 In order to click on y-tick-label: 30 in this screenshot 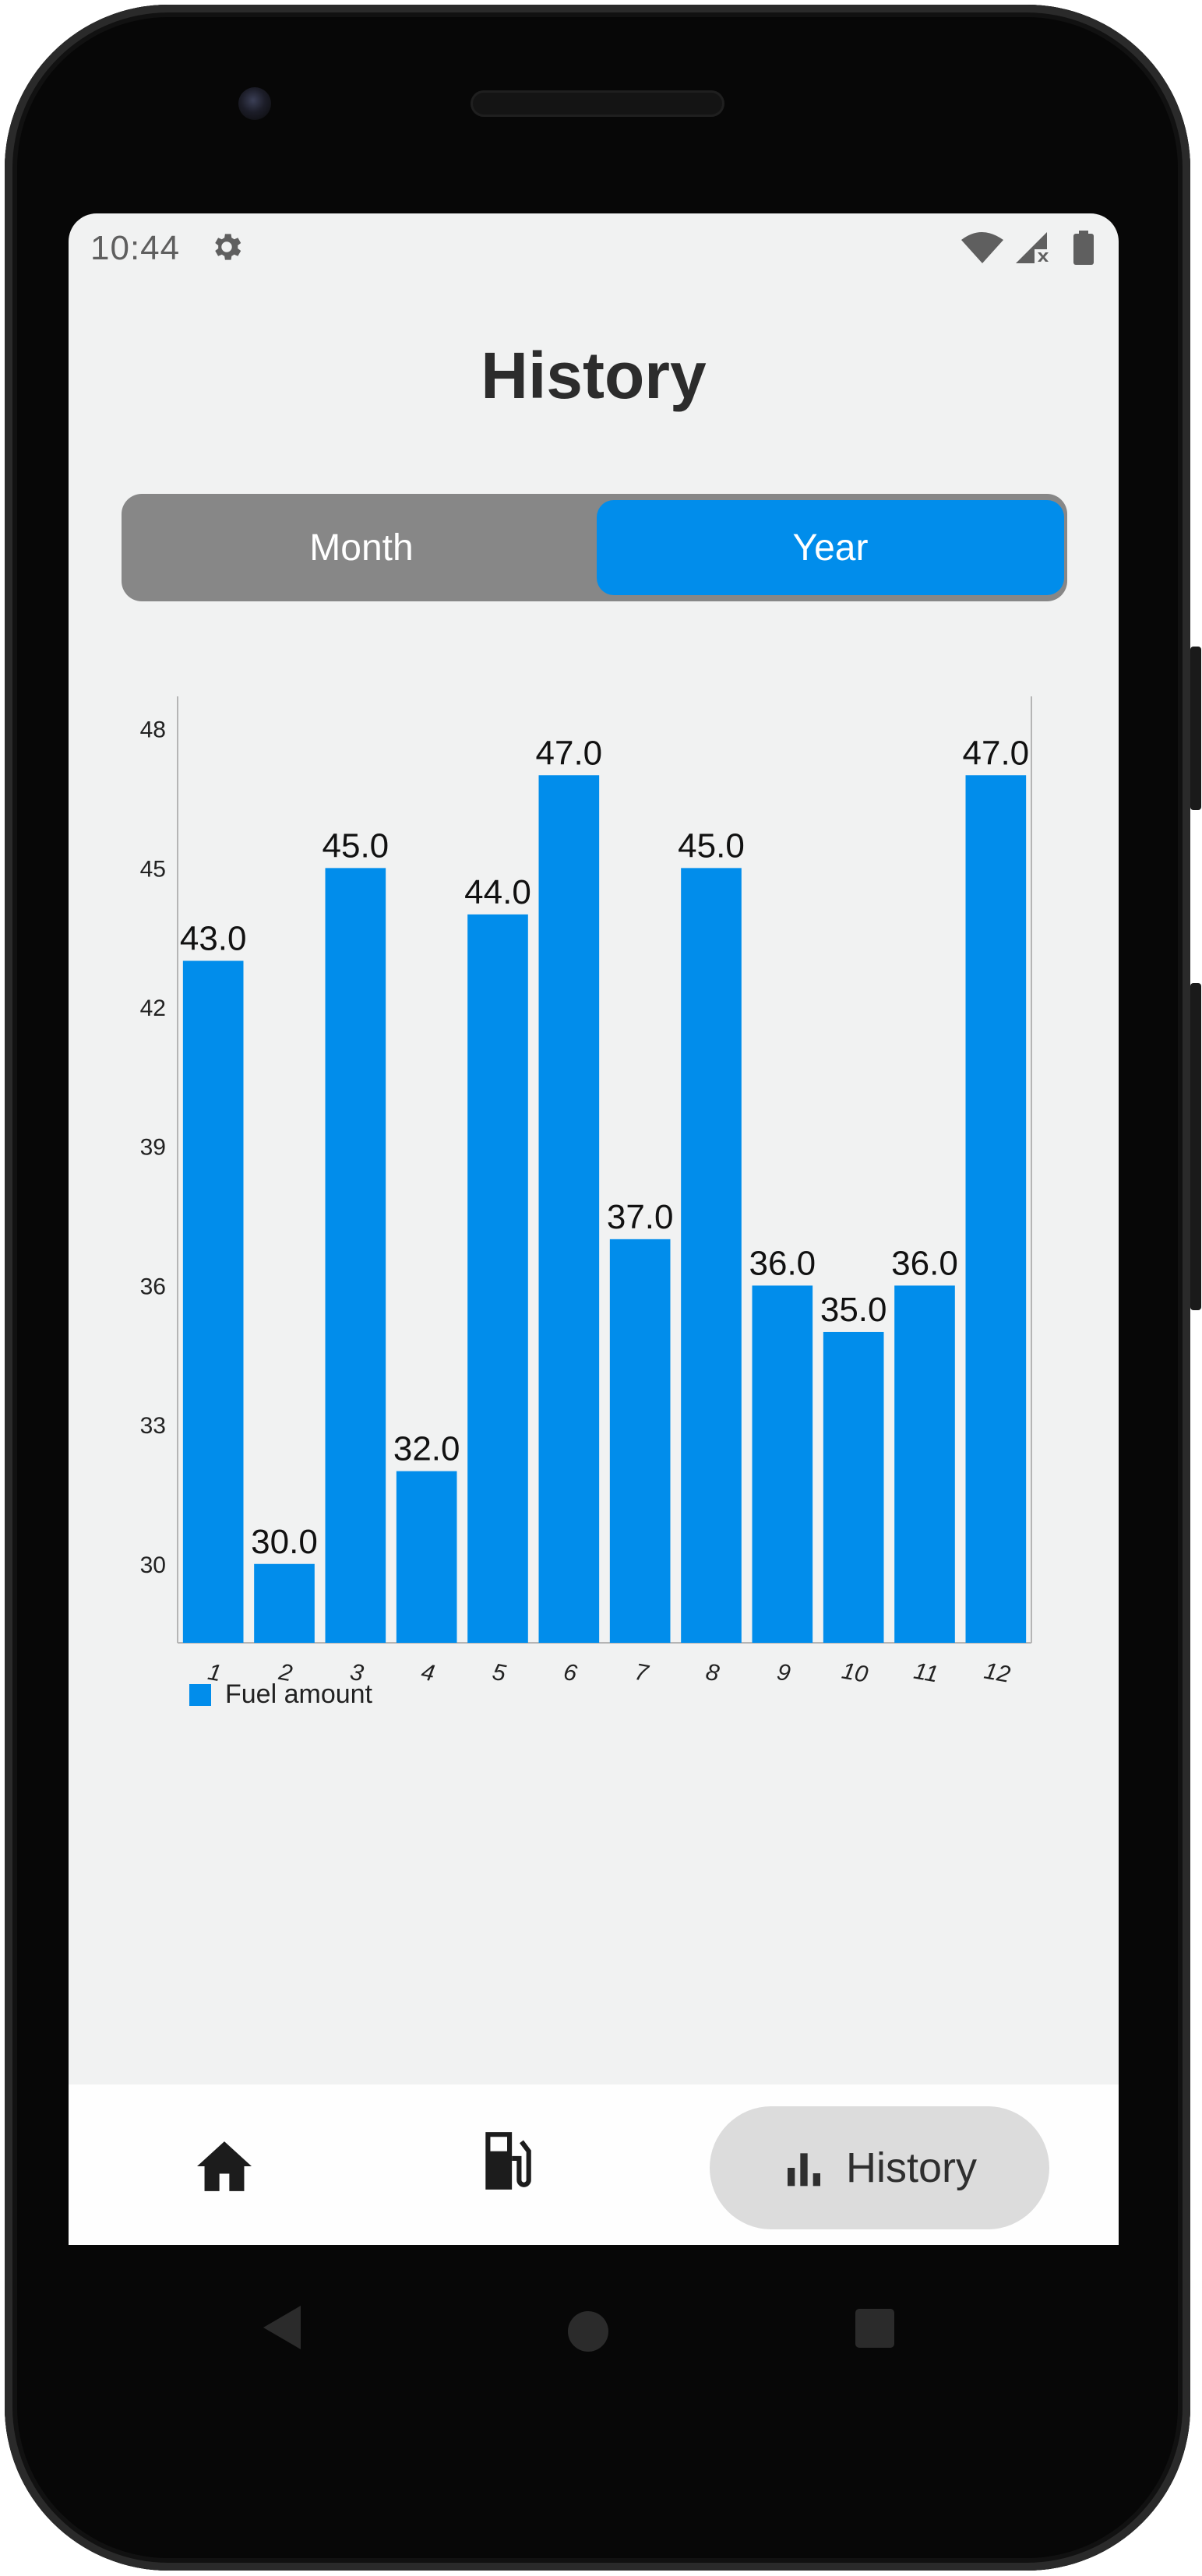, I will do `click(153, 1565)`.